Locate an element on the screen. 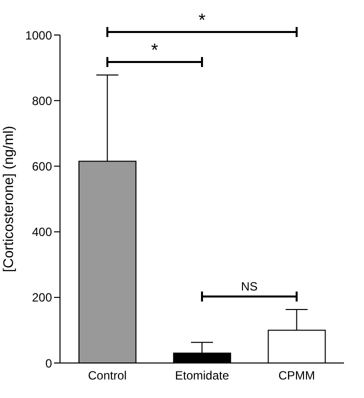  y-tick-label: 600 is located at coordinates (42, 166).